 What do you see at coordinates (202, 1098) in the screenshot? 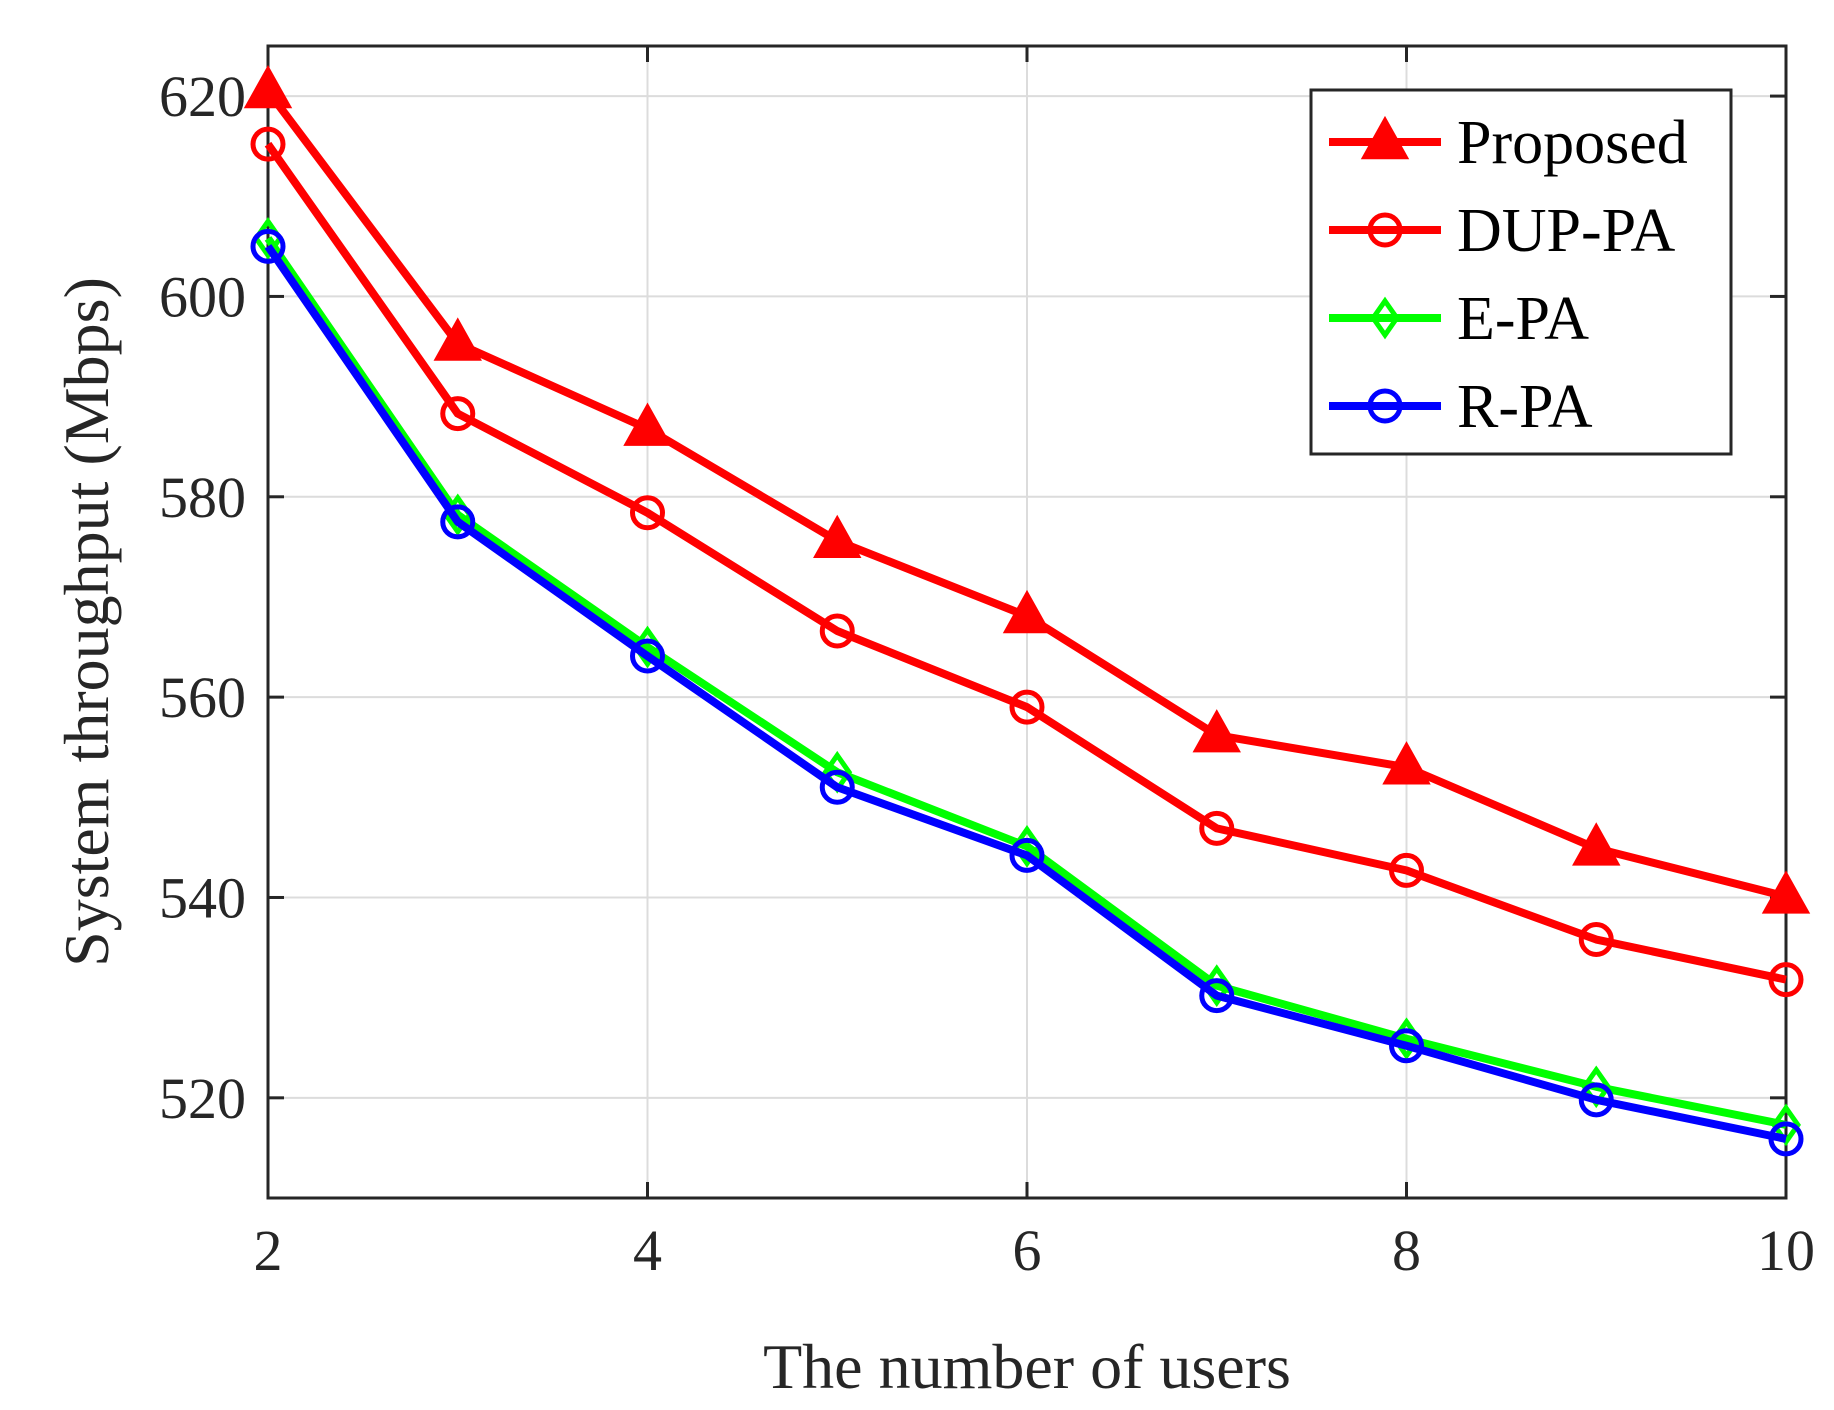
I see `y-tick-label: 520` at bounding box center [202, 1098].